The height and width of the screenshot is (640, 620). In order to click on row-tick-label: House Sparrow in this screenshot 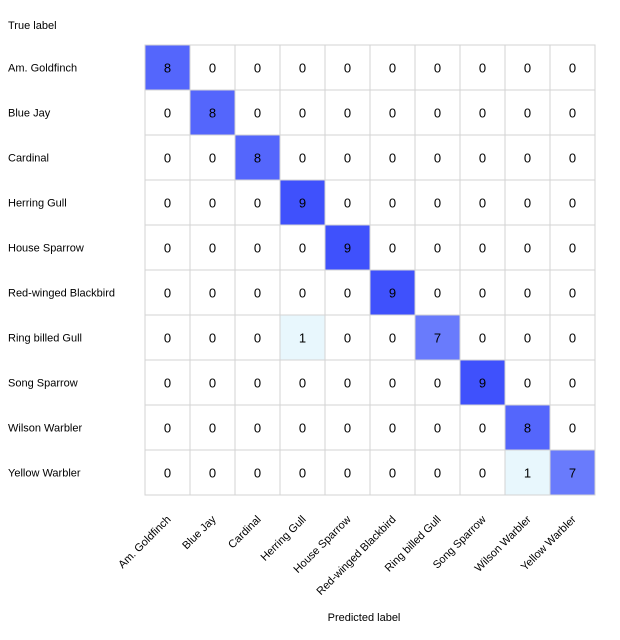, I will do `click(46, 249)`.